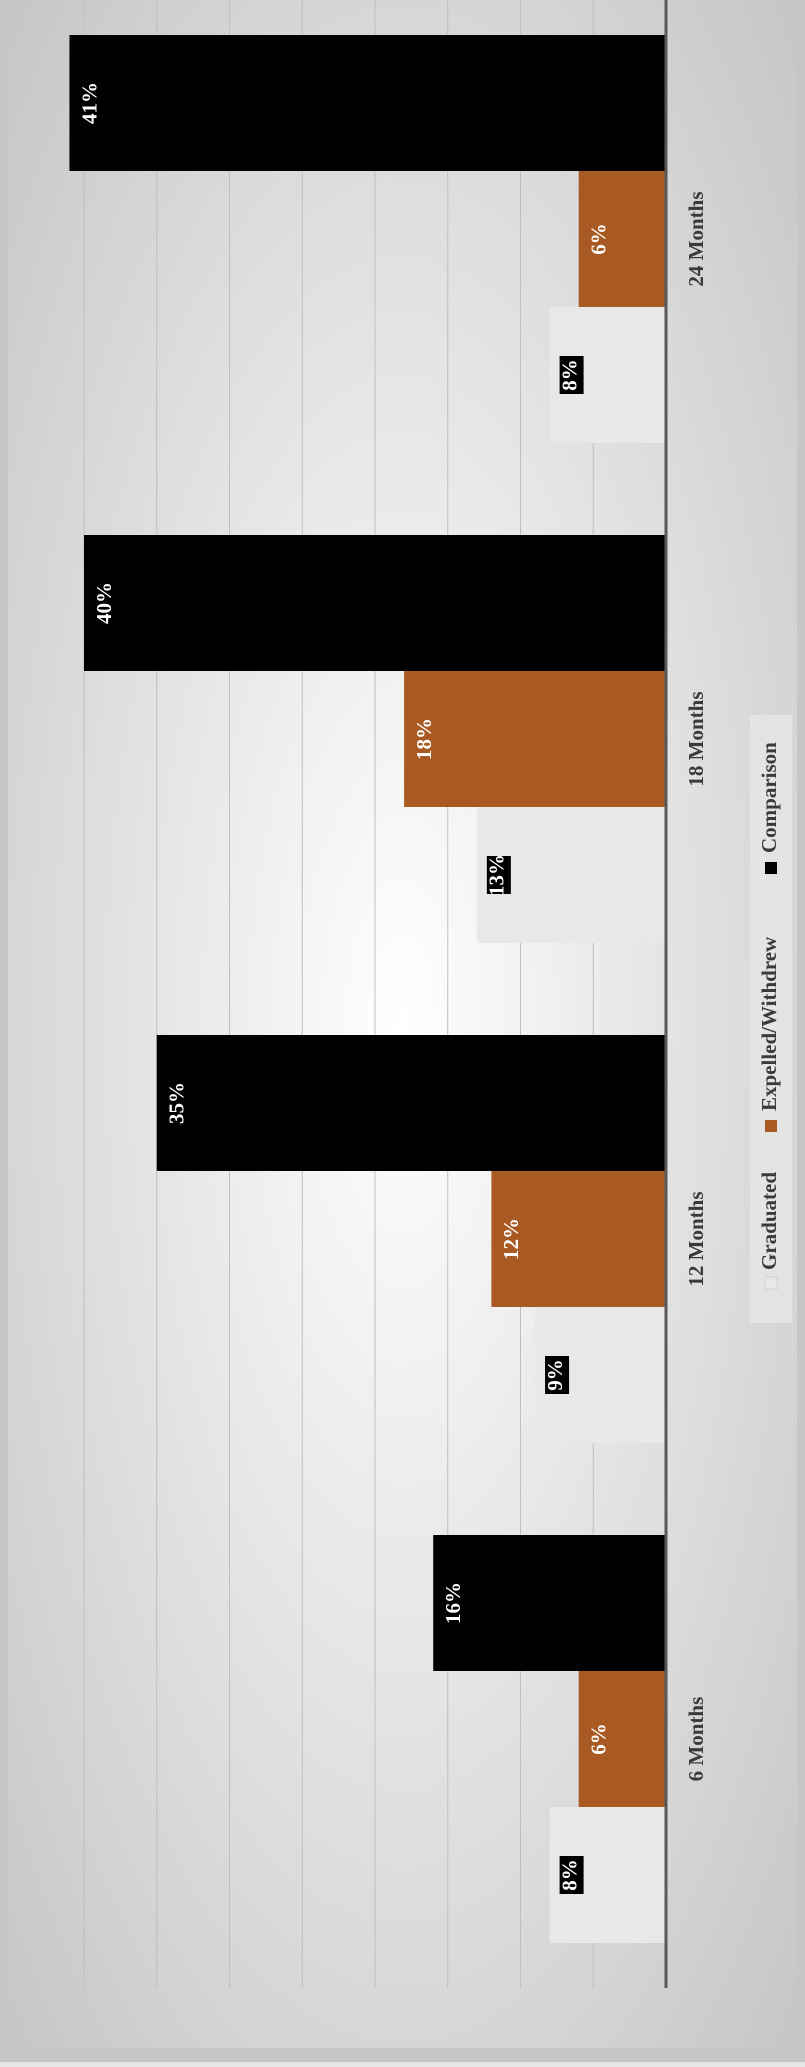 The image size is (805, 2067). Describe the element at coordinates (424, 739) in the screenshot. I see `data-label: 18%` at that location.